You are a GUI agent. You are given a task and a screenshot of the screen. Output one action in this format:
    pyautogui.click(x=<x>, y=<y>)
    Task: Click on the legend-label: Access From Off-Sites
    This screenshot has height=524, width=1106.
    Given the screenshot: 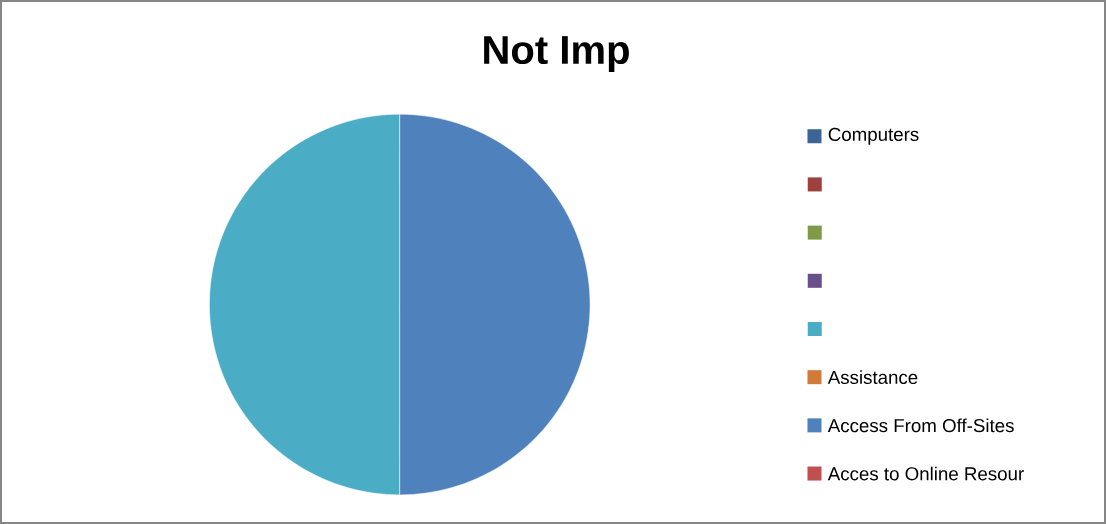 What is the action you would take?
    pyautogui.click(x=920, y=425)
    